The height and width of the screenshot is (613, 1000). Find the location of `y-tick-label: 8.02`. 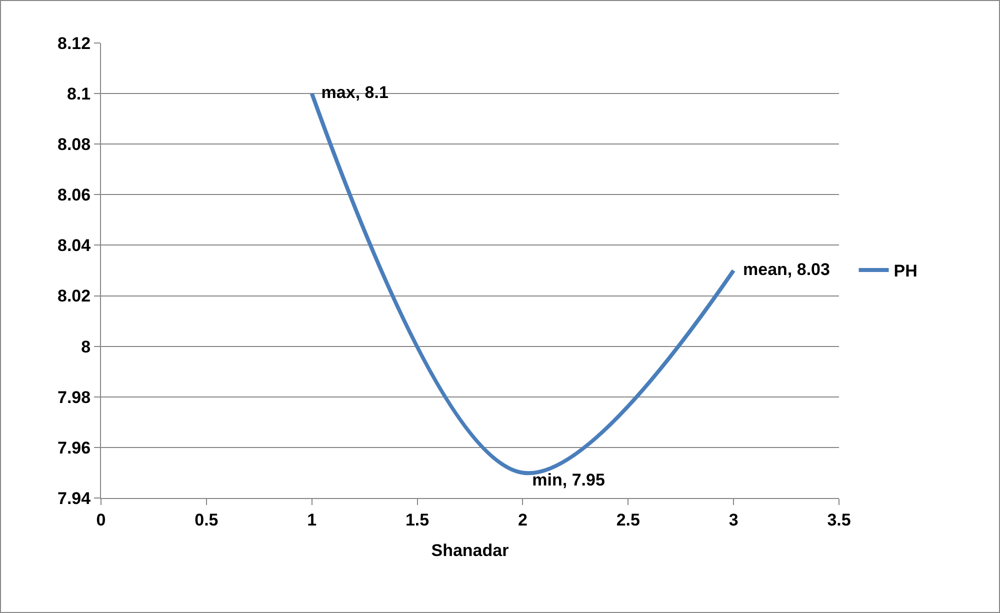

y-tick-label: 8.02 is located at coordinates (74, 296).